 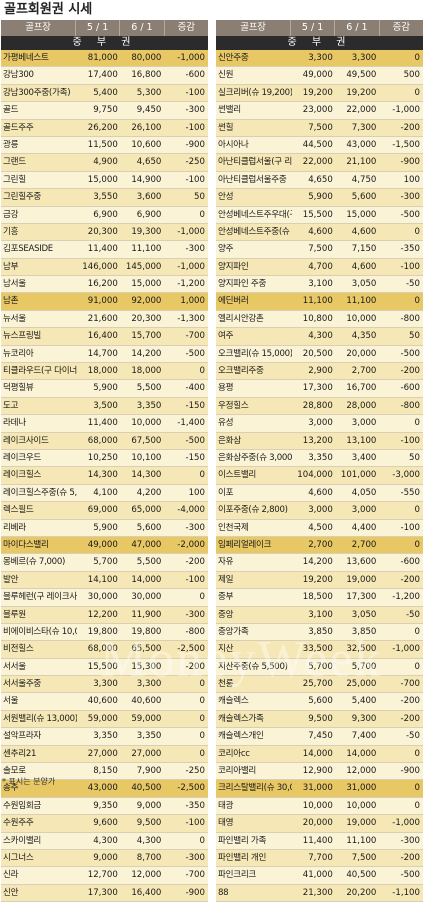 What do you see at coordinates (320, 857) in the screenshot?
I see `may-price-cell: 7,700` at bounding box center [320, 857].